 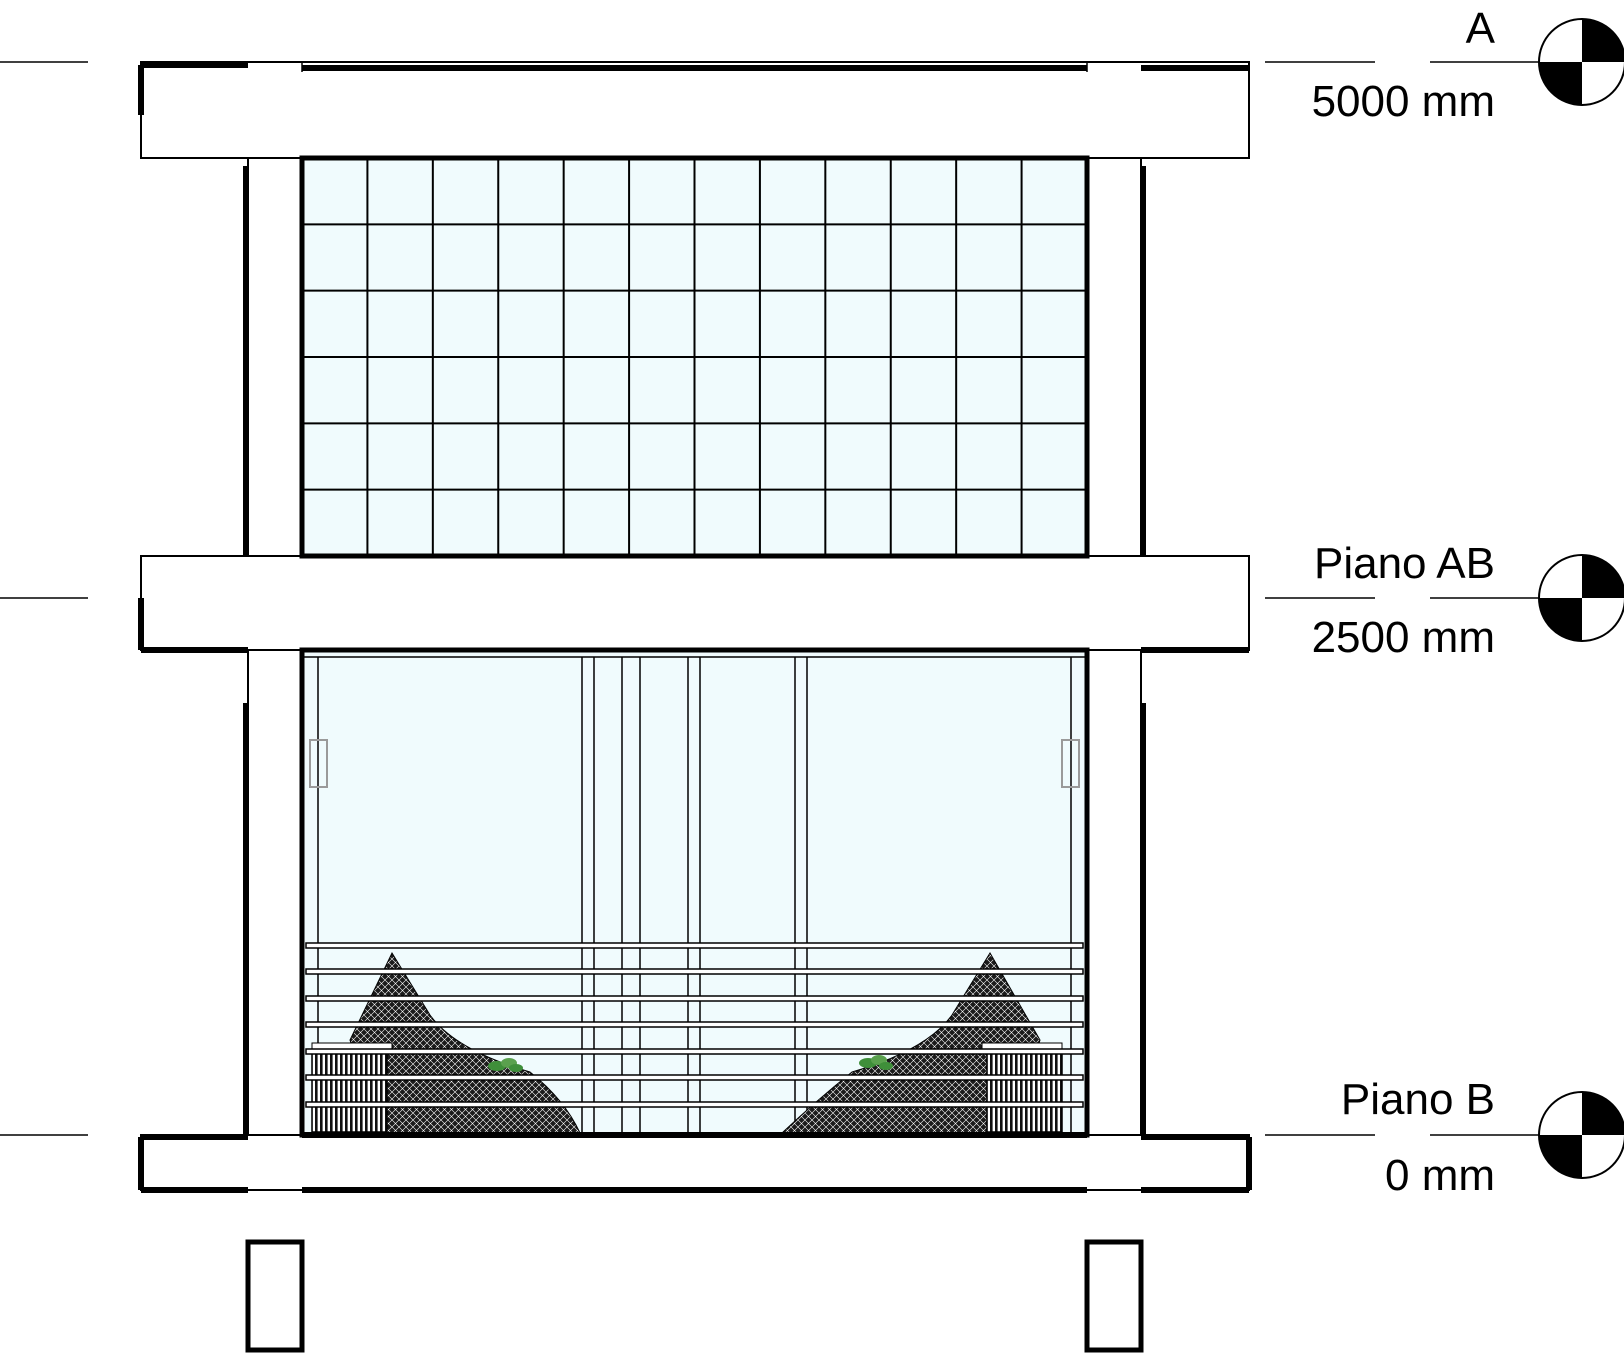 I want to click on side-table-left, so click(x=352, y=1087).